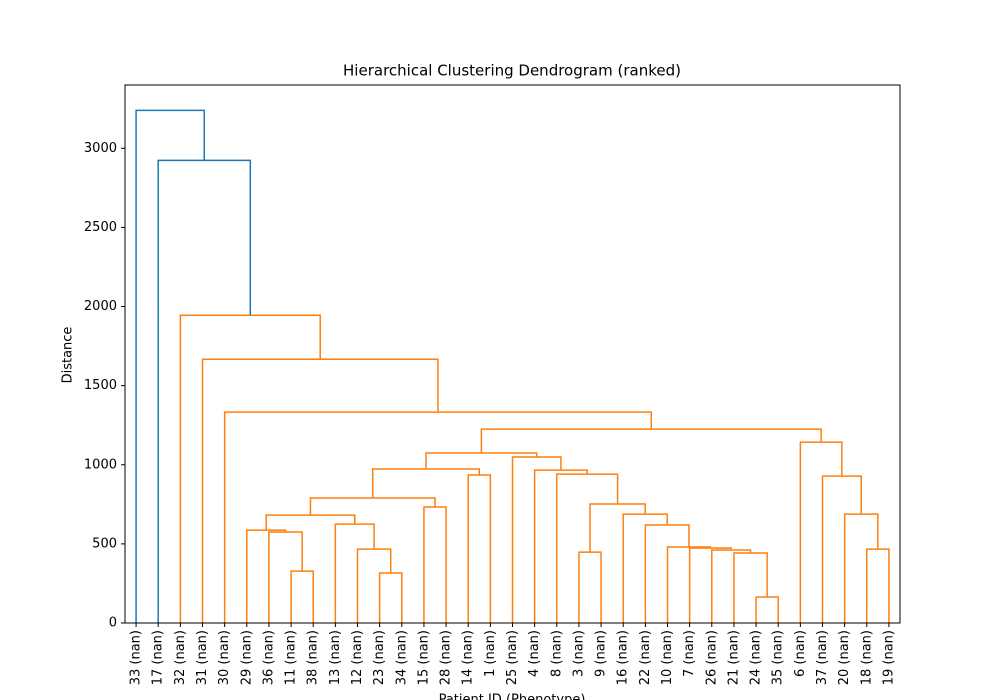 The image size is (1000, 700). I want to click on x-tick-label: 14 (nan), so click(468, 657).